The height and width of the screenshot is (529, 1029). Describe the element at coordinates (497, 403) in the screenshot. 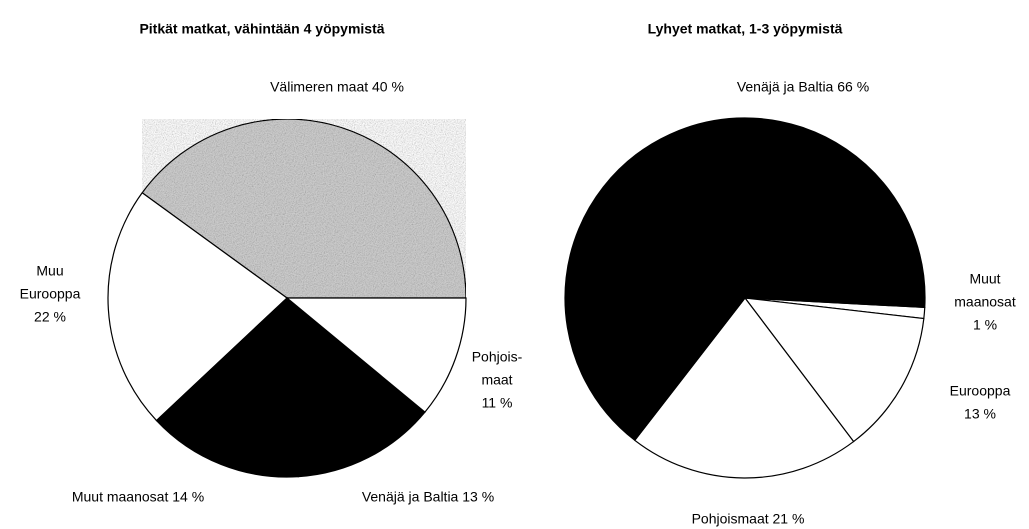

I see `slice-label: 11 %` at that location.